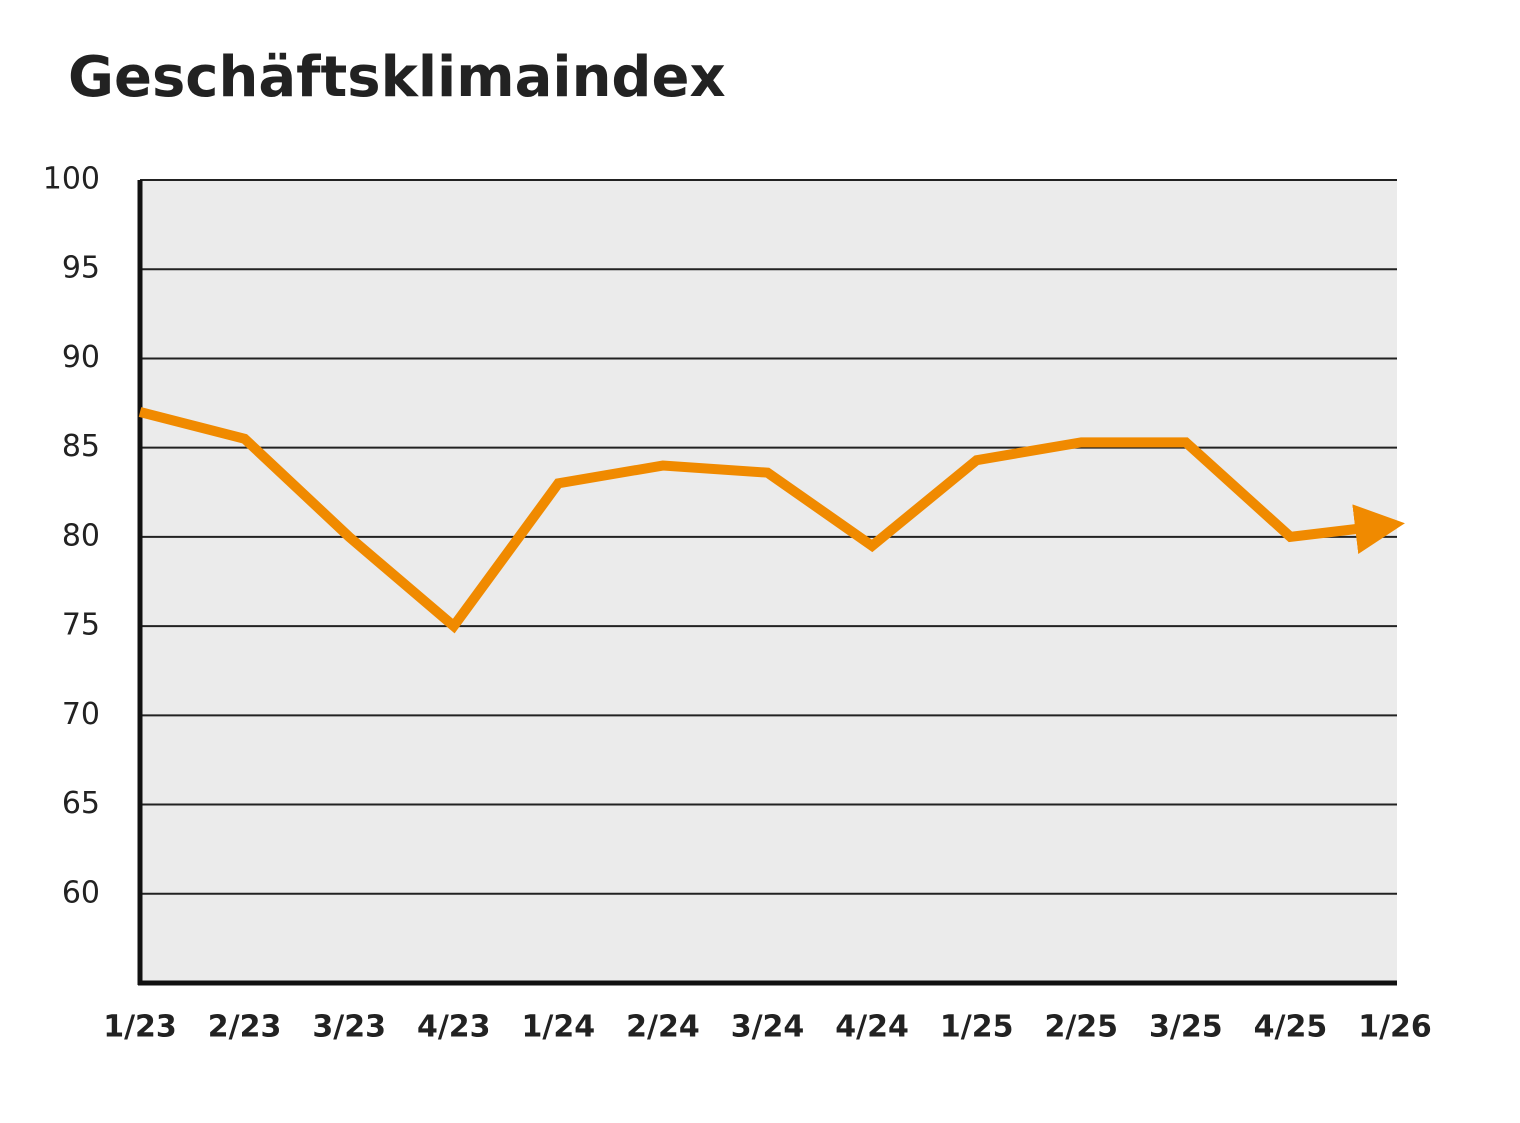 The image size is (1520, 1123). I want to click on x-tick-label: 4/25, so click(1291, 1027).